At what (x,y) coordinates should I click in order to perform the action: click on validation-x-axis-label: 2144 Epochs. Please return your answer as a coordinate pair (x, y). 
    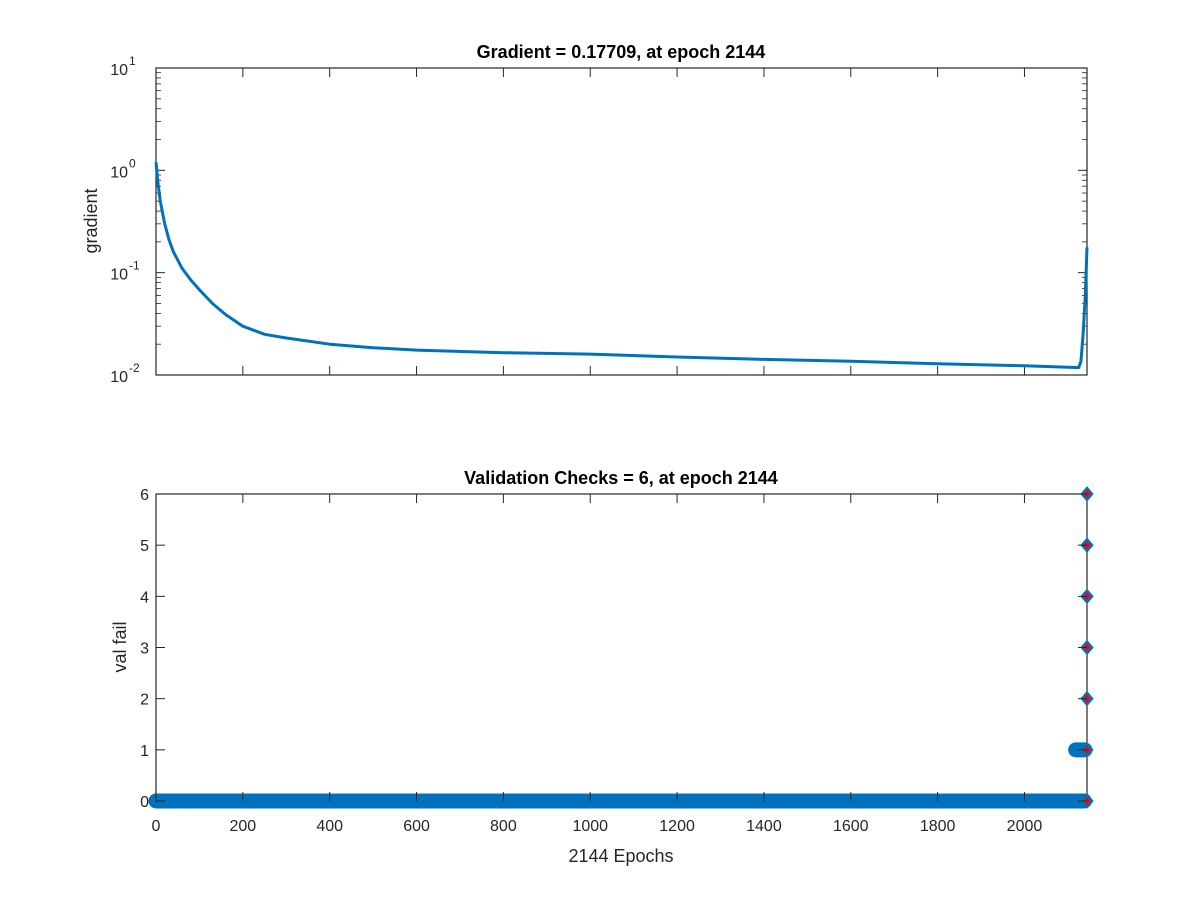
    Looking at the image, I should click on (620, 856).